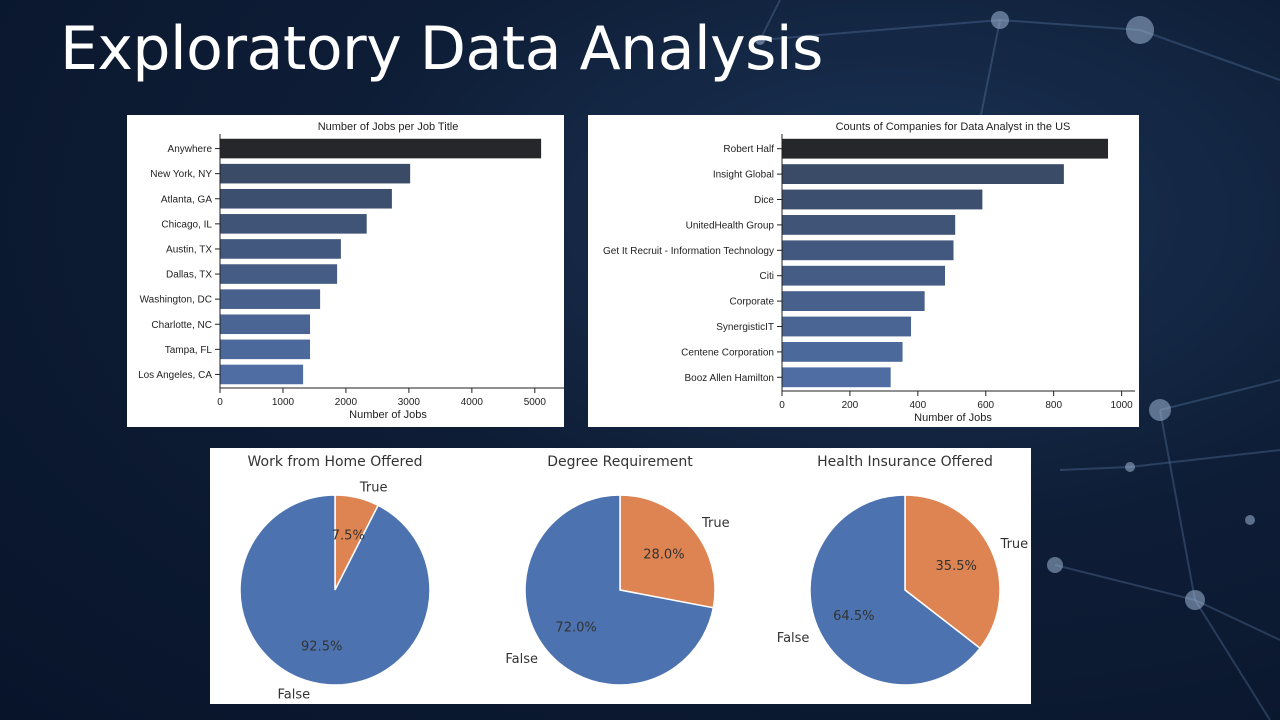 The image size is (1280, 720). What do you see at coordinates (575, 627) in the screenshot?
I see `pie-pct-false: 72.0%` at bounding box center [575, 627].